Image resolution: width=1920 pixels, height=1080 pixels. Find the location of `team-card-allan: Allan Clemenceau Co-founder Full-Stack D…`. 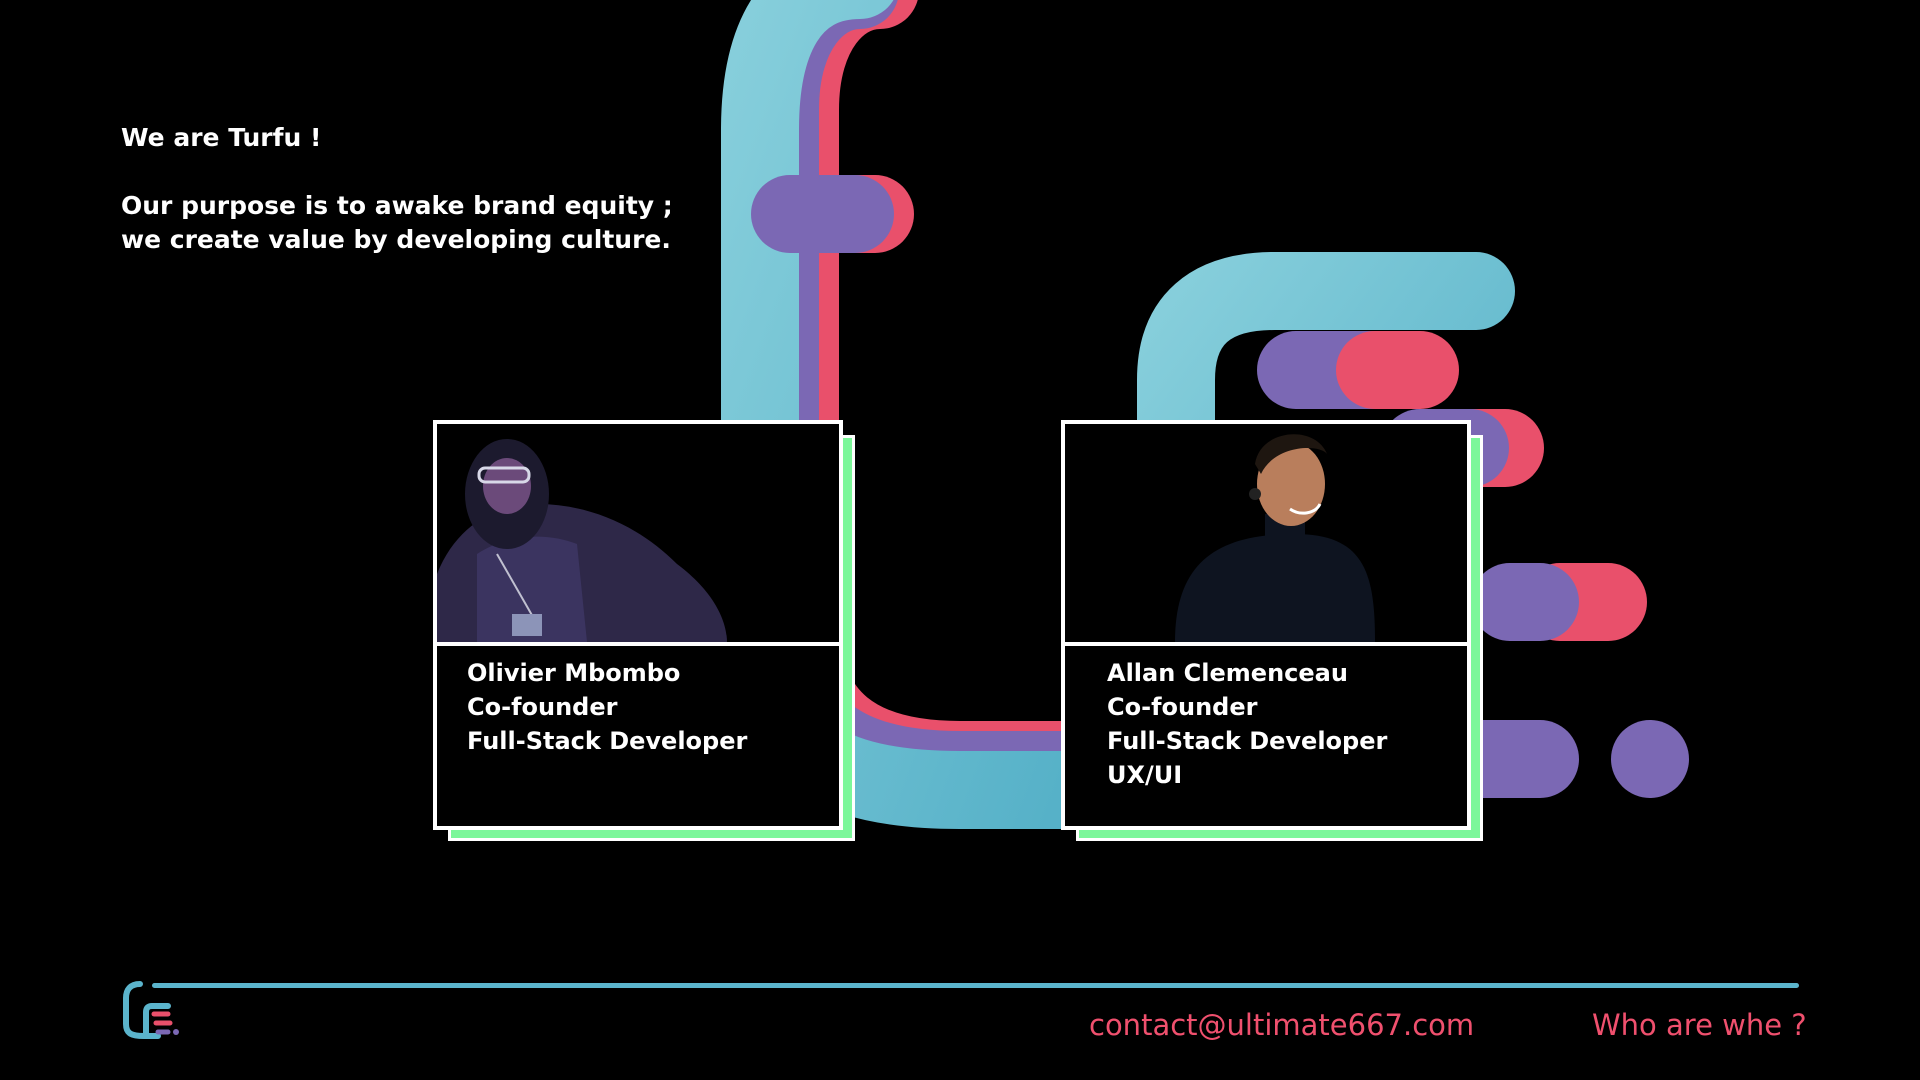

team-card-allan: Allan Clemenceau Co-founder Full-Stack D… is located at coordinates (1272, 630).